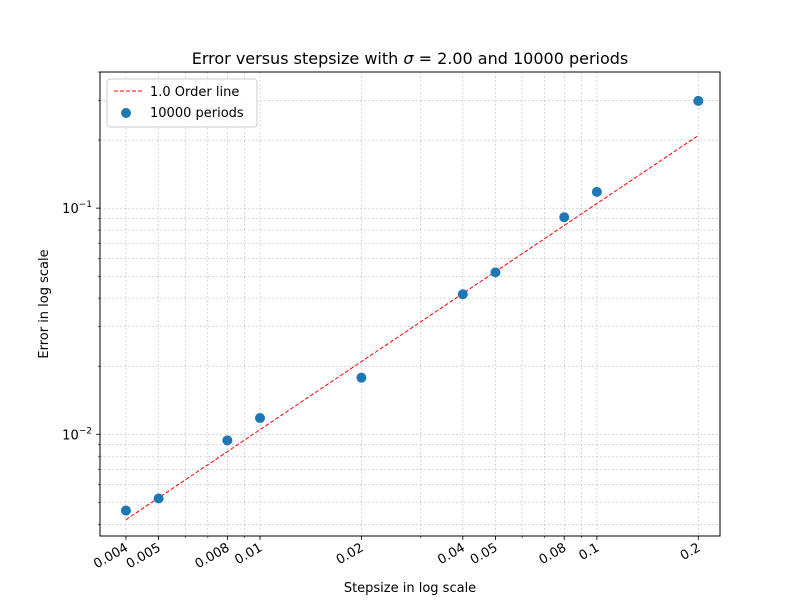 This screenshot has width=800, height=600. What do you see at coordinates (197, 113) in the screenshot?
I see `legend-label-periods: 10000 periods` at bounding box center [197, 113].